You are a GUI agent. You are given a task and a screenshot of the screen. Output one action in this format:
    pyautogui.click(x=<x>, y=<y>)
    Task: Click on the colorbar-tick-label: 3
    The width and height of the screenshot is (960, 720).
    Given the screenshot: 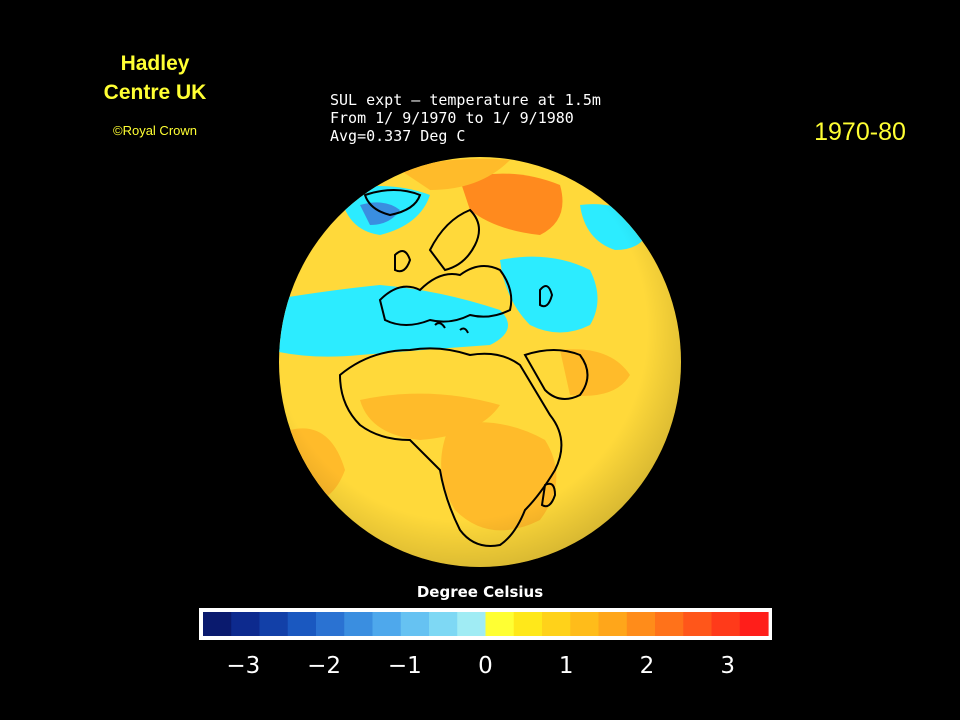 What is the action you would take?
    pyautogui.click(x=727, y=666)
    